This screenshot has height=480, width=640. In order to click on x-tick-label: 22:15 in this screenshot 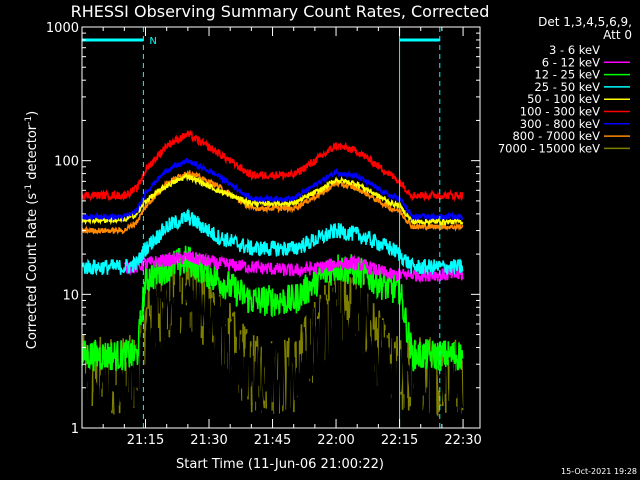, I will do `click(399, 440)`.